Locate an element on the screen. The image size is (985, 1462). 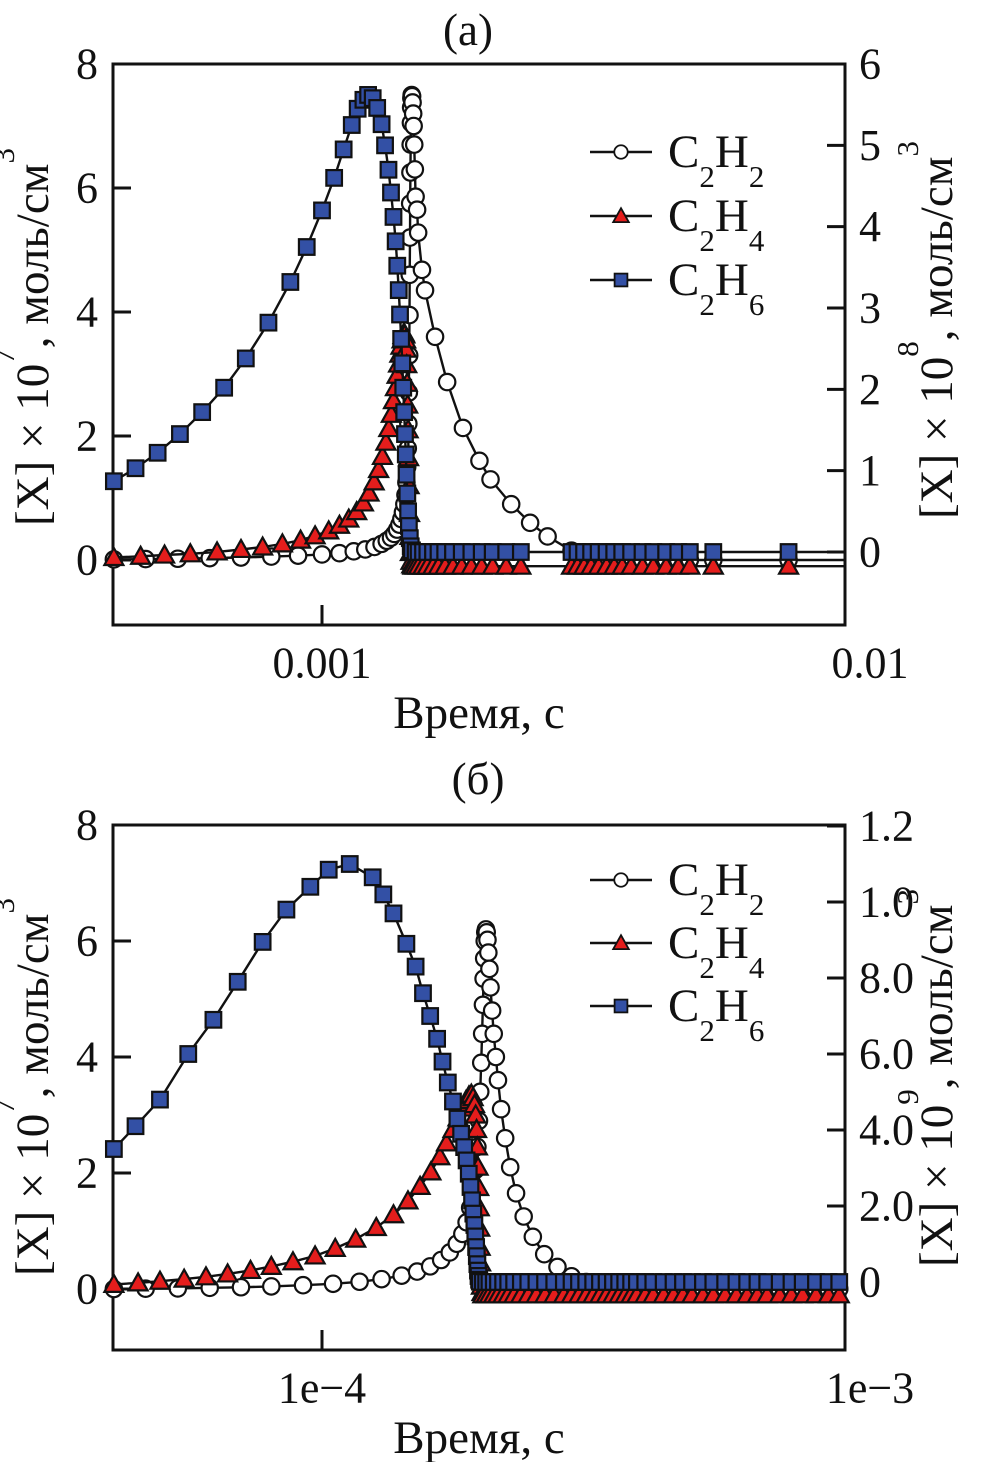
y-right-ticks: 0 2.0 4.0 6.0 8.0 1.0 1.2 is located at coordinates (870, 1054).